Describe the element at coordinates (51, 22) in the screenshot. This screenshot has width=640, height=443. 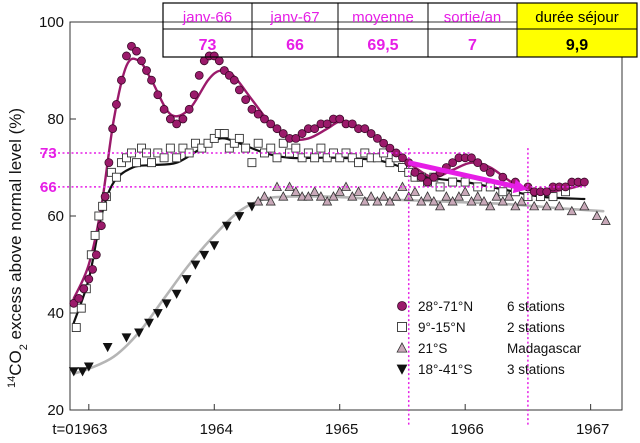
I see `y-tick-label: 100` at that location.